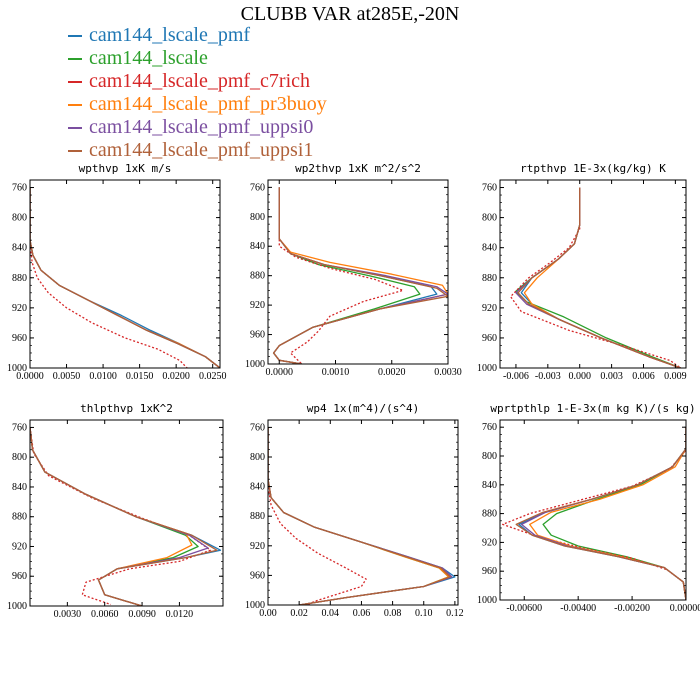  What do you see at coordinates (125, 168) in the screenshot?
I see `chart-title: wpthvp 1xK m/s` at bounding box center [125, 168].